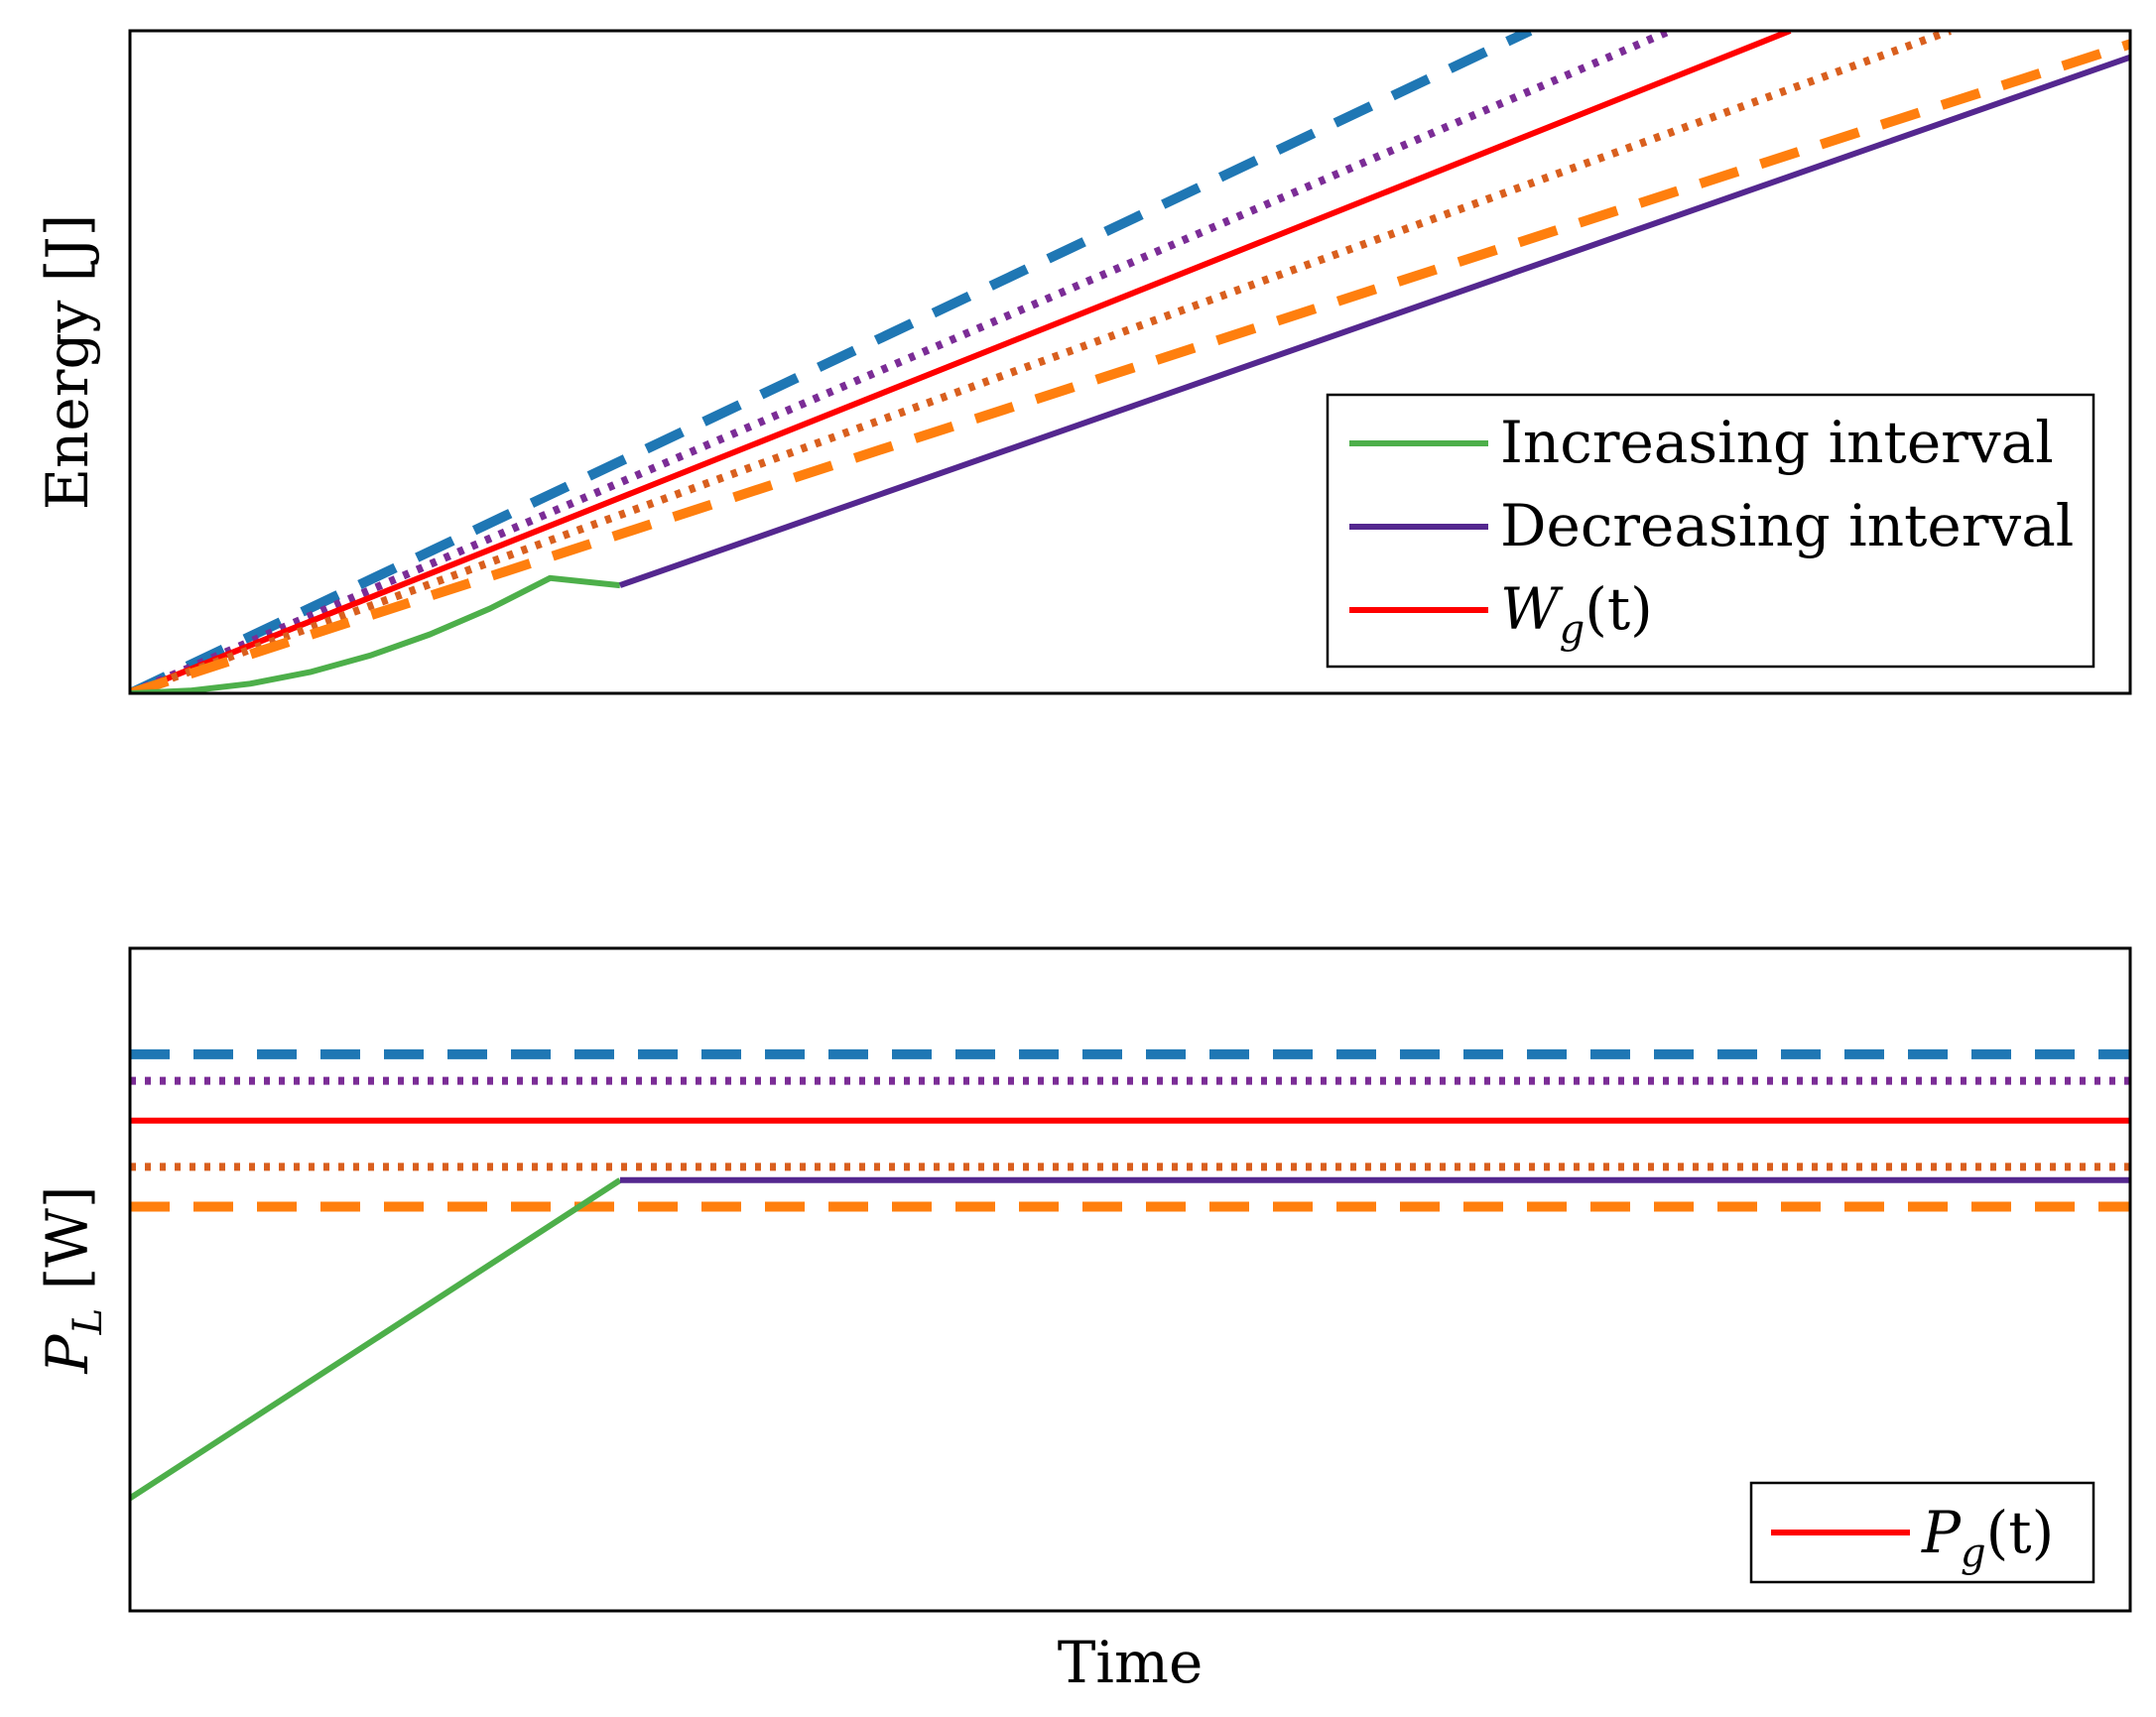 The width and height of the screenshot is (2156, 1717). What do you see at coordinates (376, 1339) in the screenshot?
I see `bottom-series-increasing-interval` at bounding box center [376, 1339].